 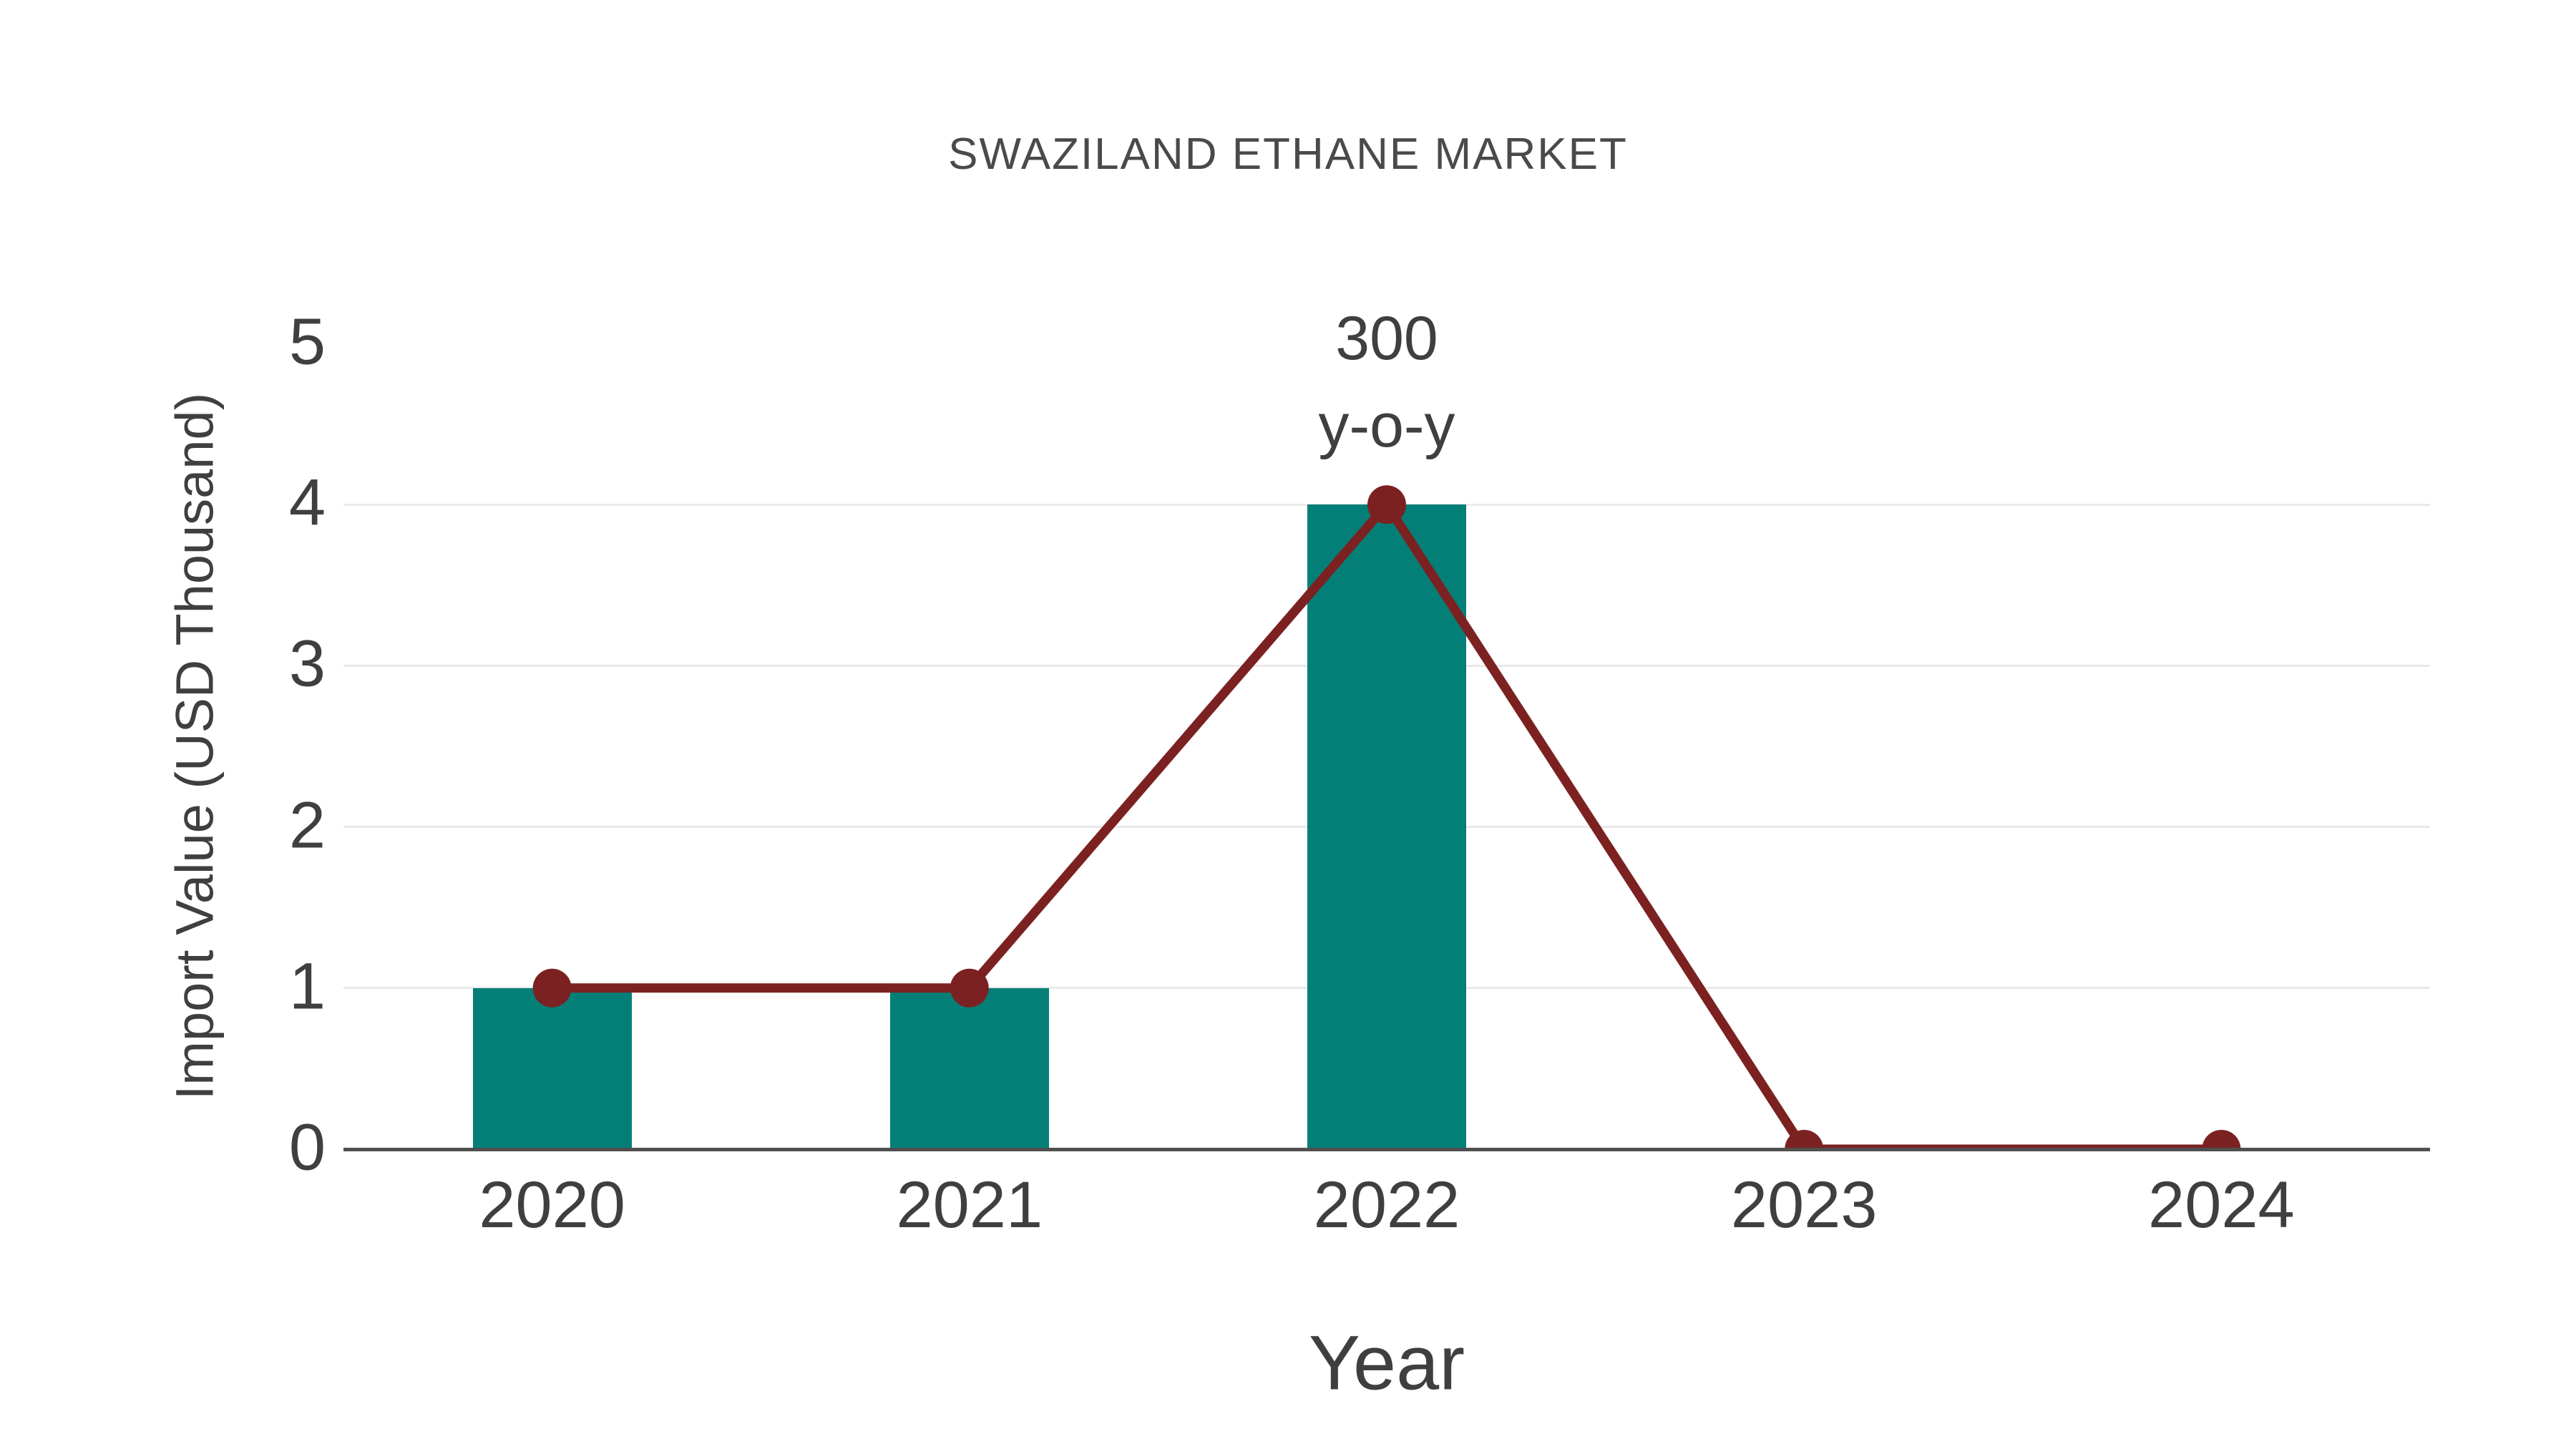 What do you see at coordinates (969, 988) in the screenshot?
I see `marker-2021` at bounding box center [969, 988].